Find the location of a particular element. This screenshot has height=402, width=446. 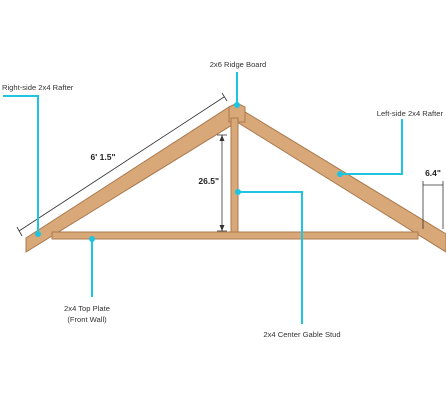

top-plate-callout-dot is located at coordinates (92, 239).